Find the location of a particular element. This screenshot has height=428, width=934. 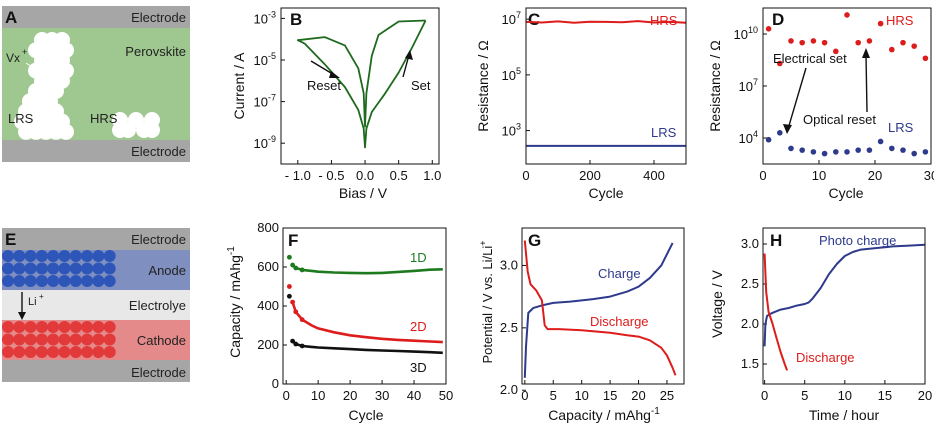

panel-b-line-hrs is located at coordinates (365, 84).